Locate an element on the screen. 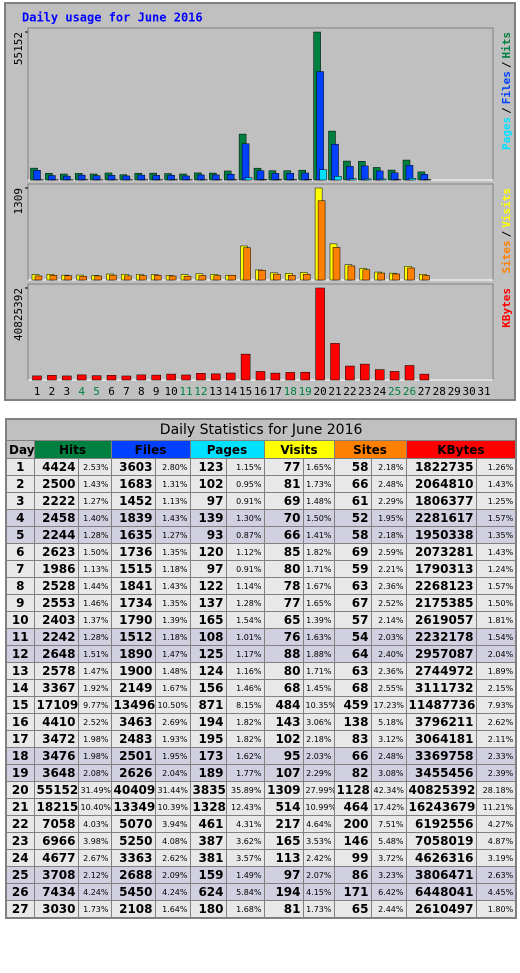 The width and height of the screenshot is (520, 973). percent-cell: 1.77% is located at coordinates (245, 773).